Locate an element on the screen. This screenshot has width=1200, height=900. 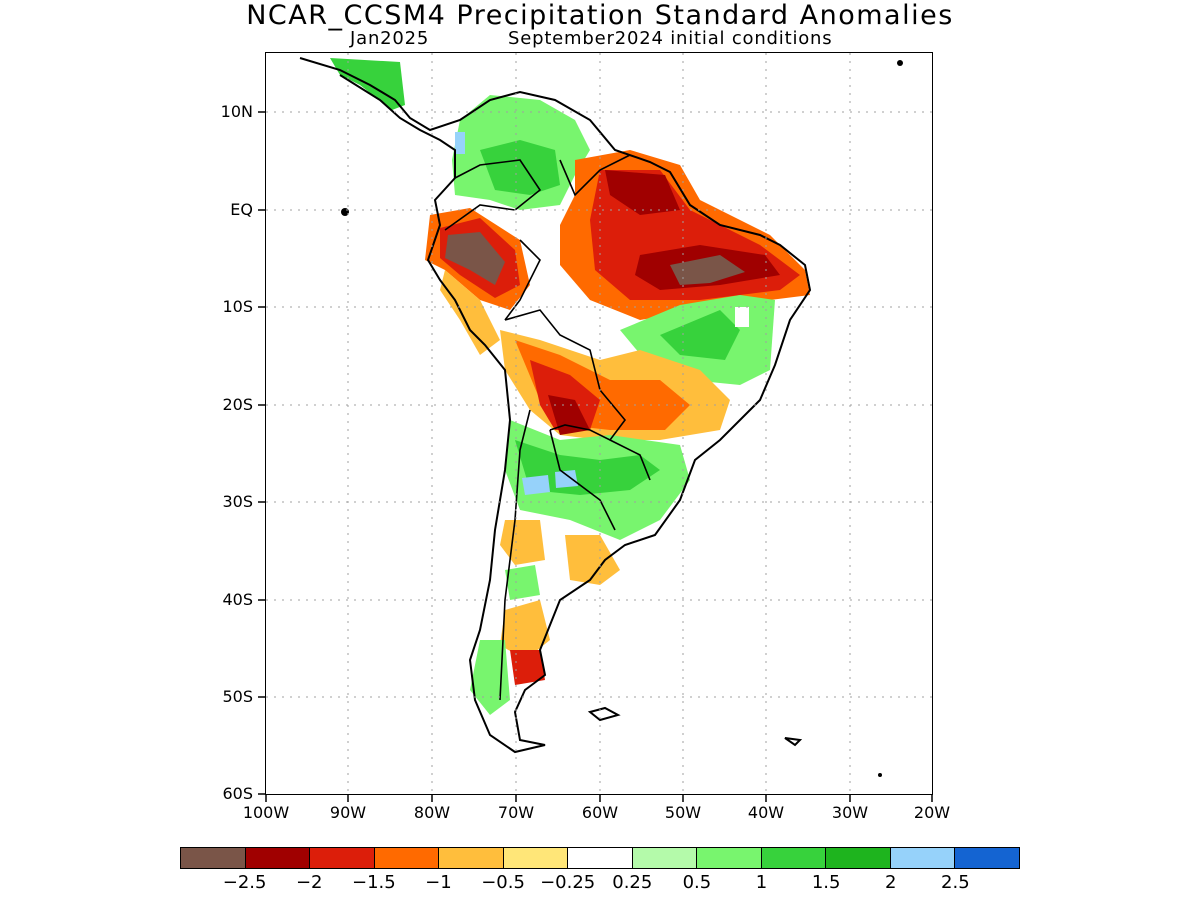
lon-label-70w: 70W is located at coordinates (516, 812).